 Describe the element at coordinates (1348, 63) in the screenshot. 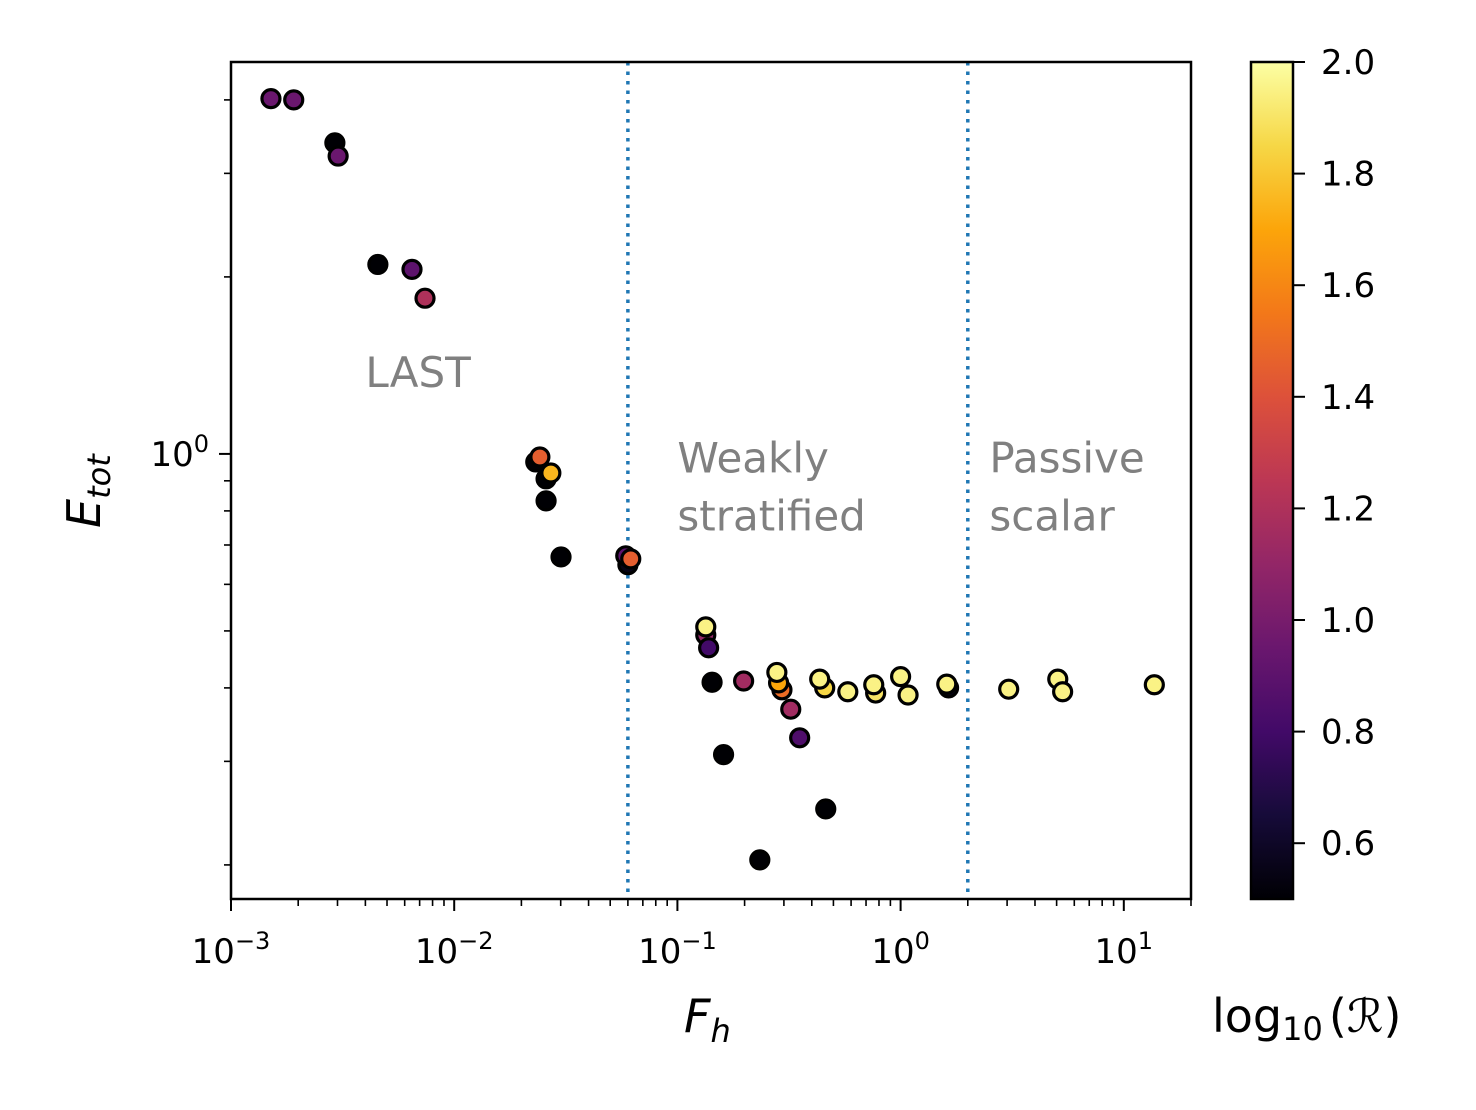

I see `colorbar-tick-label: 2.0` at that location.